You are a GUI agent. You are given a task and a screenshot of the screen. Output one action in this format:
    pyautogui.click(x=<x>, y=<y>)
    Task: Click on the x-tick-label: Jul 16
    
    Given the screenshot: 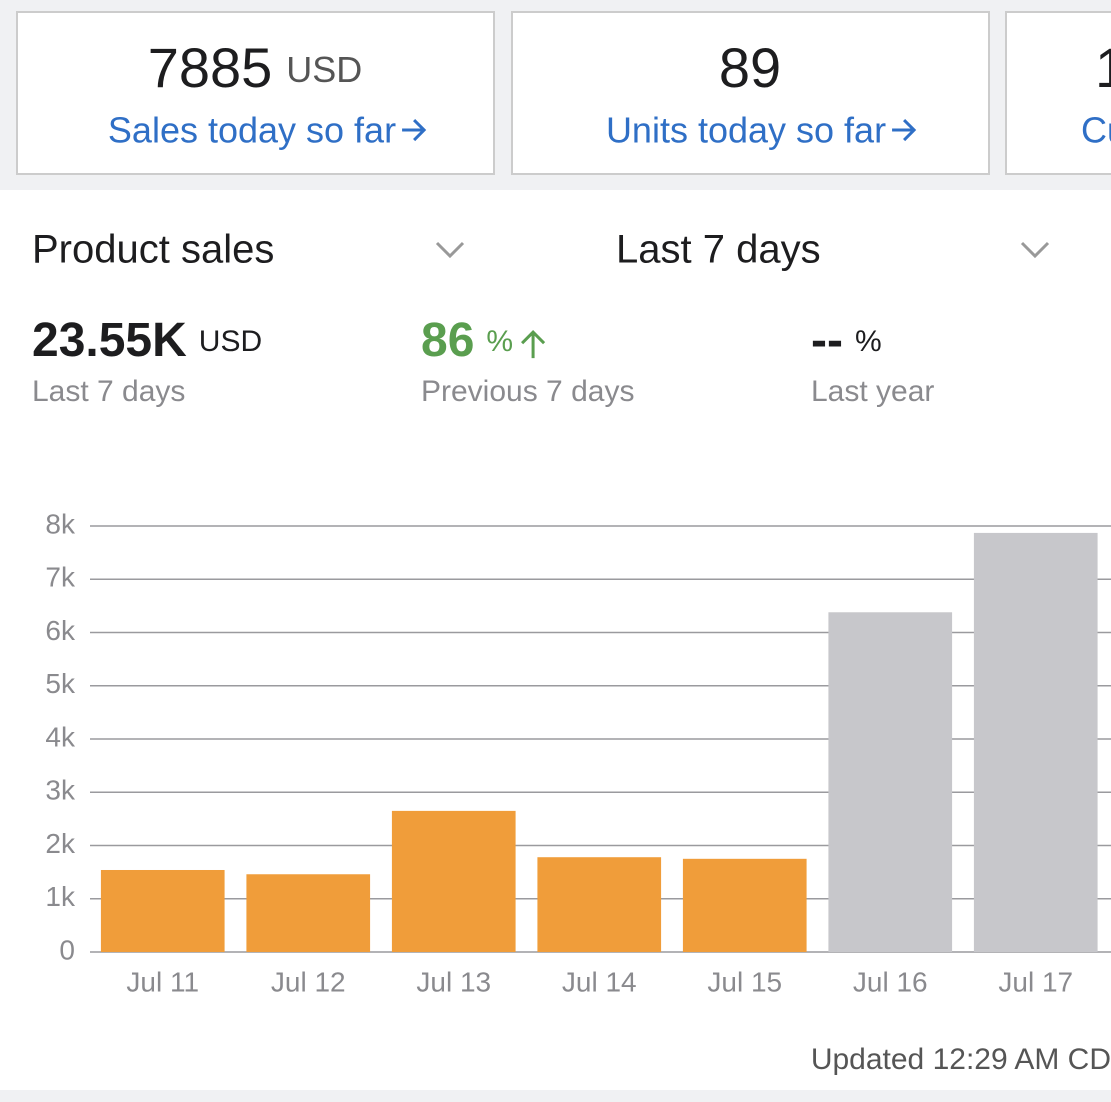 What is the action you would take?
    pyautogui.click(x=890, y=981)
    